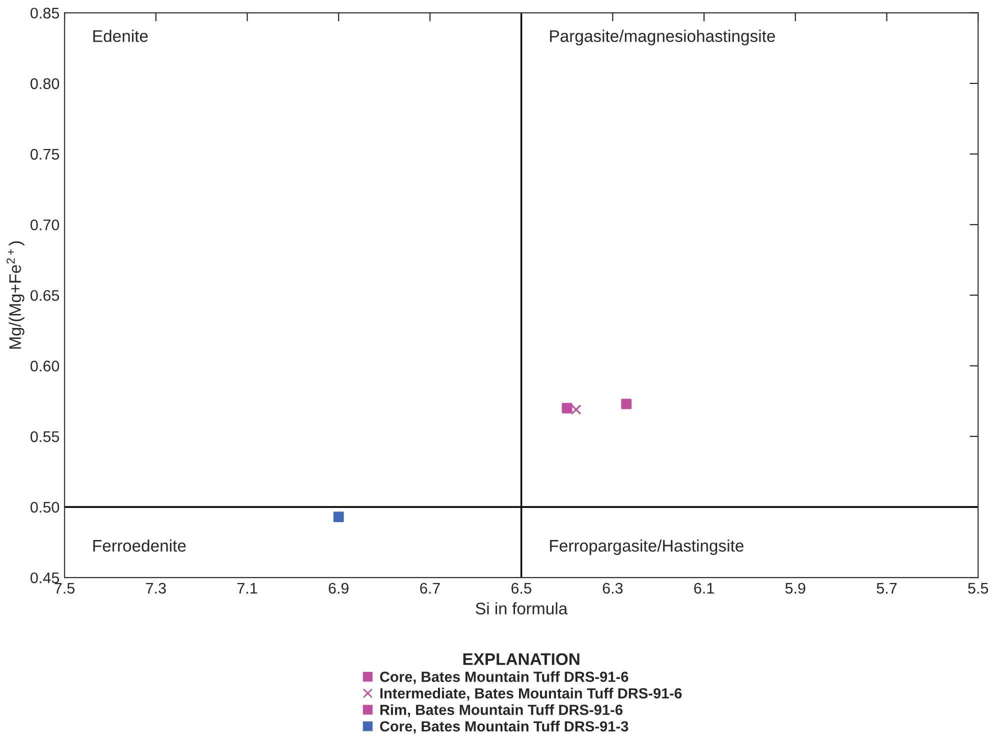 The height and width of the screenshot is (755, 993). I want to click on x-tick-label: 6.9, so click(338, 588).